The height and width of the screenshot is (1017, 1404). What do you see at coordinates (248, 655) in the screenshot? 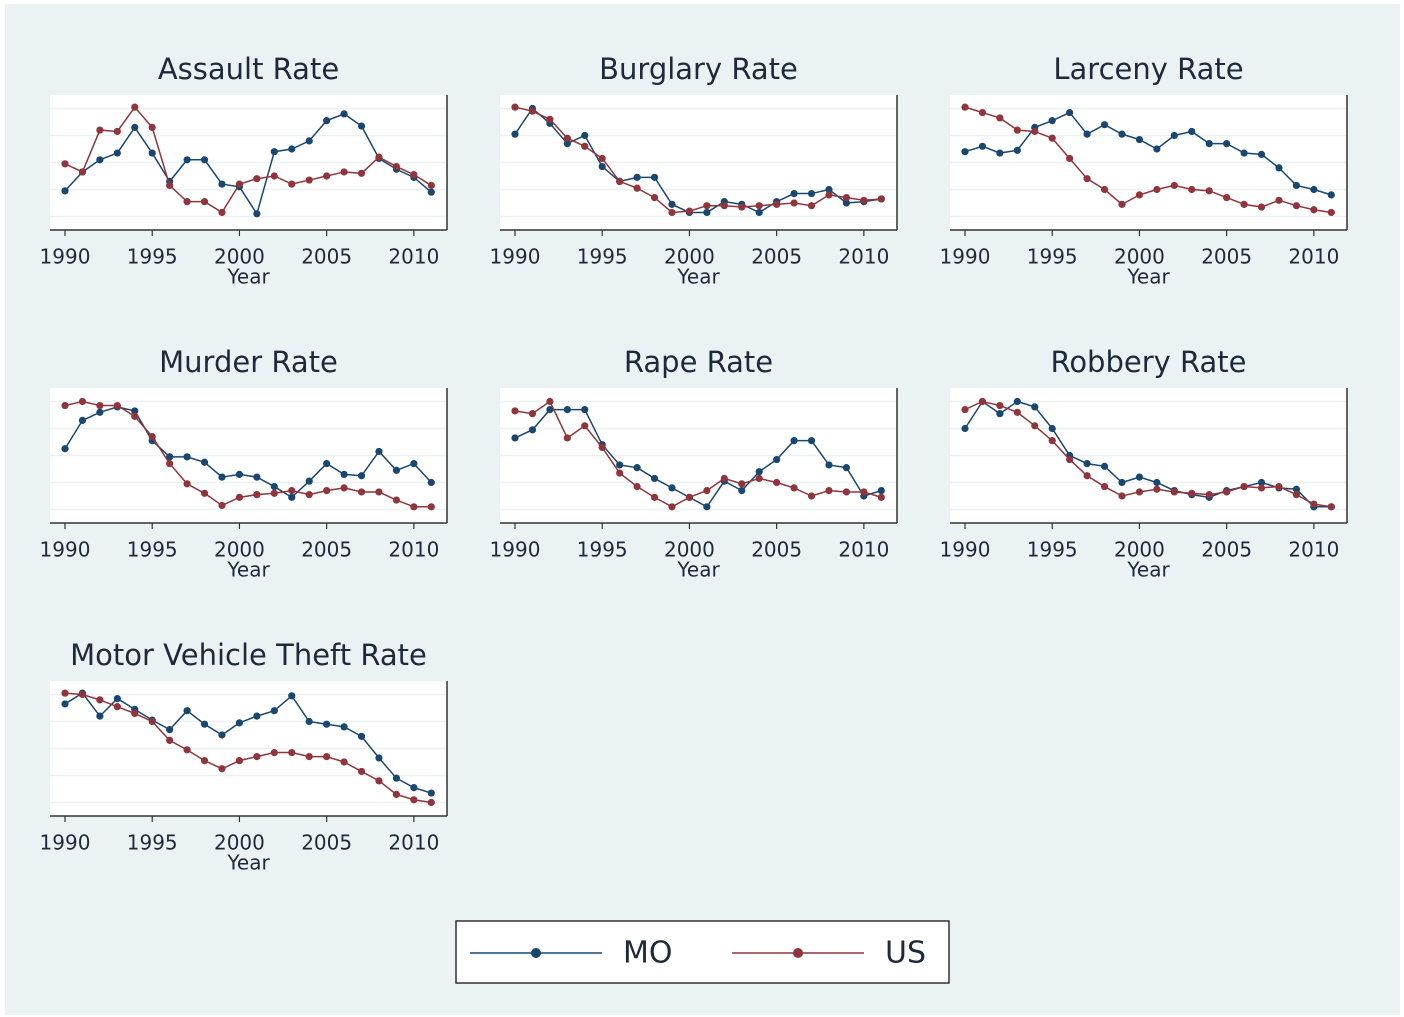
I see `panel-title: Motor Vehicle Theft Rate` at bounding box center [248, 655].